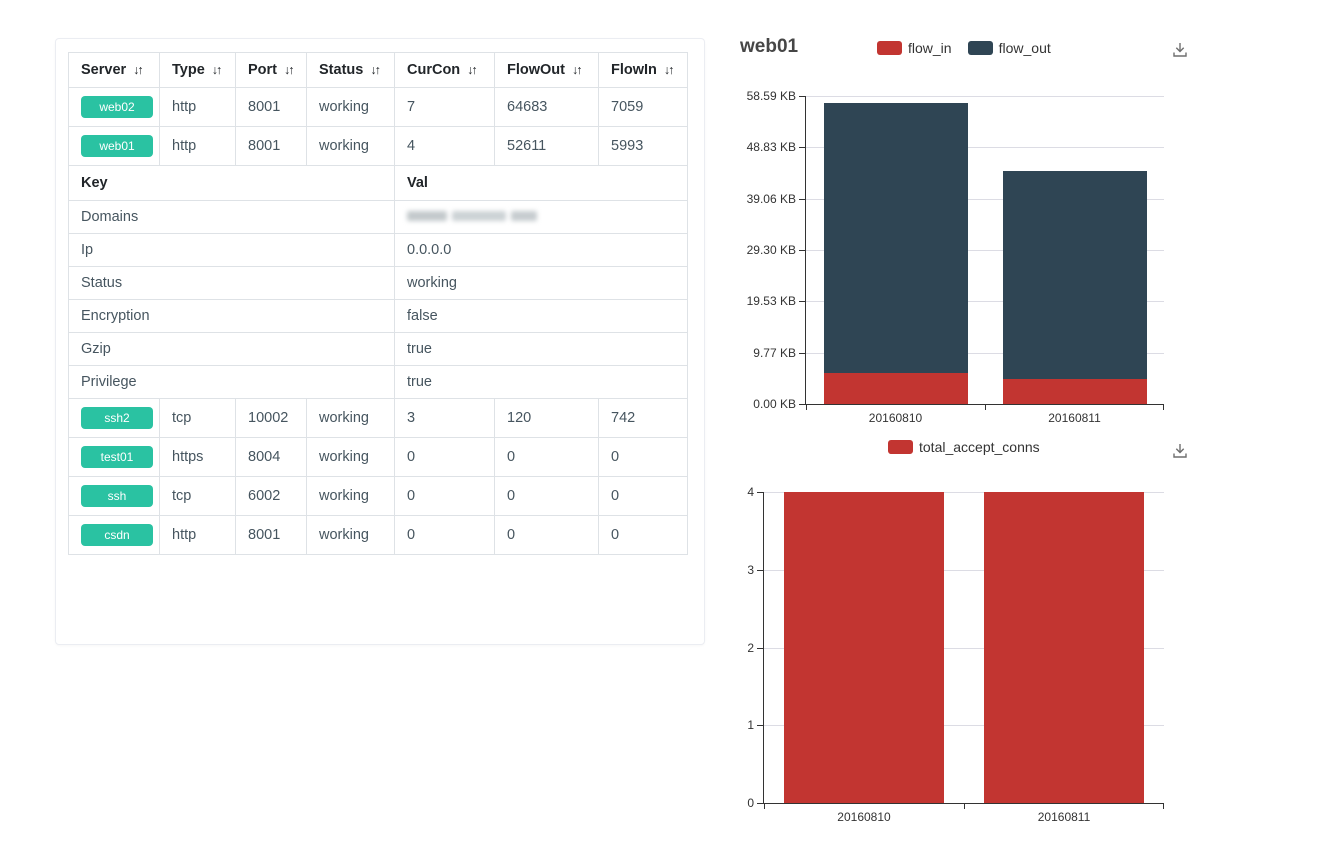 Image resolution: width=1339 pixels, height=860 pixels. What do you see at coordinates (750, 492) in the screenshot?
I see `y-axis-label: 4` at bounding box center [750, 492].